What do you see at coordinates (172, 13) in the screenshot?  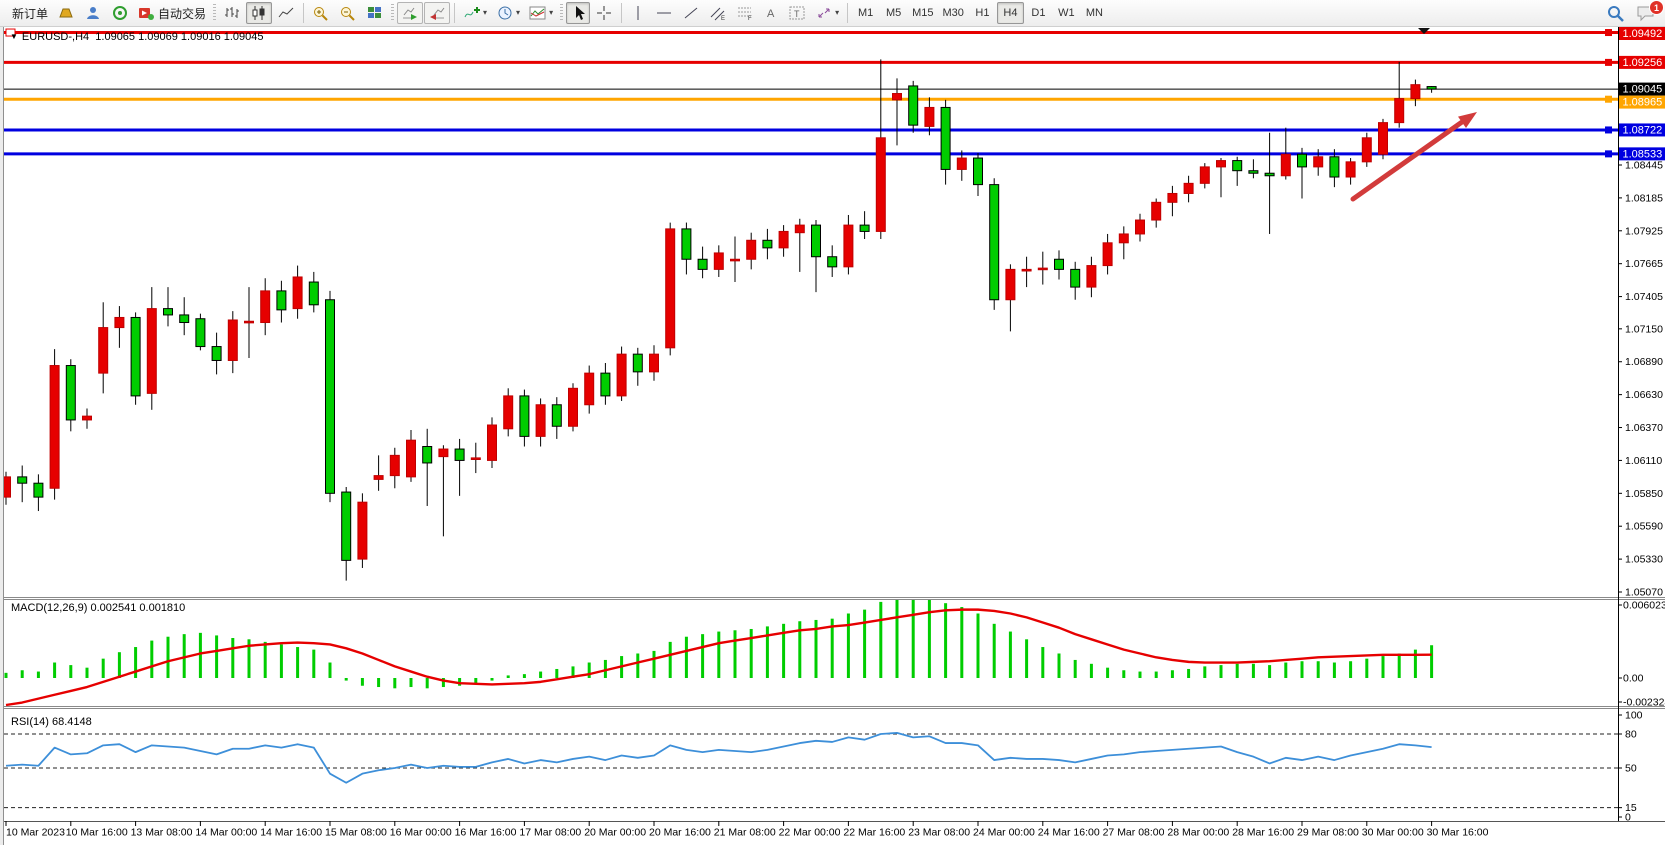 I see `auto-trading-button: 自动交易` at bounding box center [172, 13].